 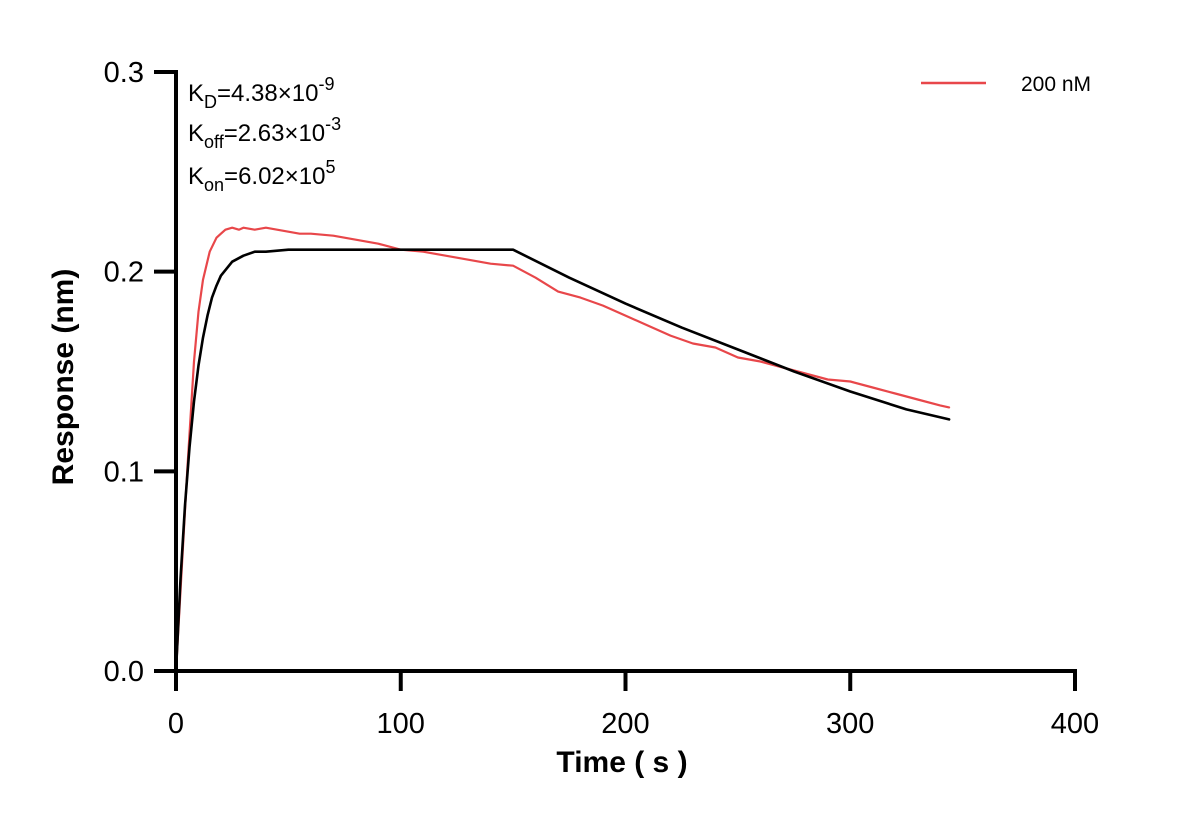 What do you see at coordinates (625, 724) in the screenshot?
I see `x-tick-label: 200` at bounding box center [625, 724].